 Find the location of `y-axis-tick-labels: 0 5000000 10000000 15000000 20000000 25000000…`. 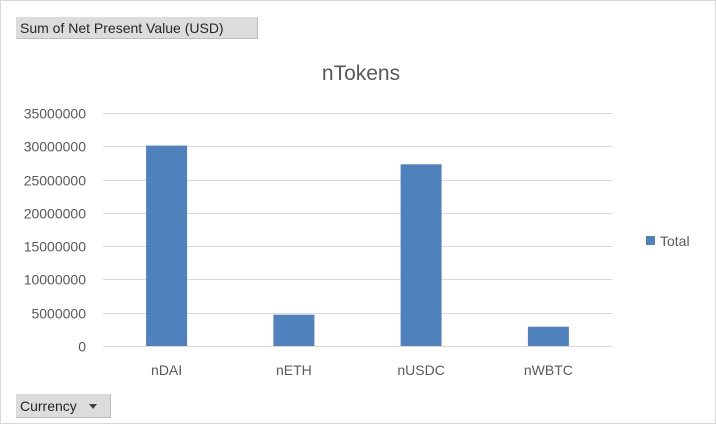

y-axis-tick-labels: 0 5000000 10000000 15000000 20000000 25000000… is located at coordinates (55, 230).